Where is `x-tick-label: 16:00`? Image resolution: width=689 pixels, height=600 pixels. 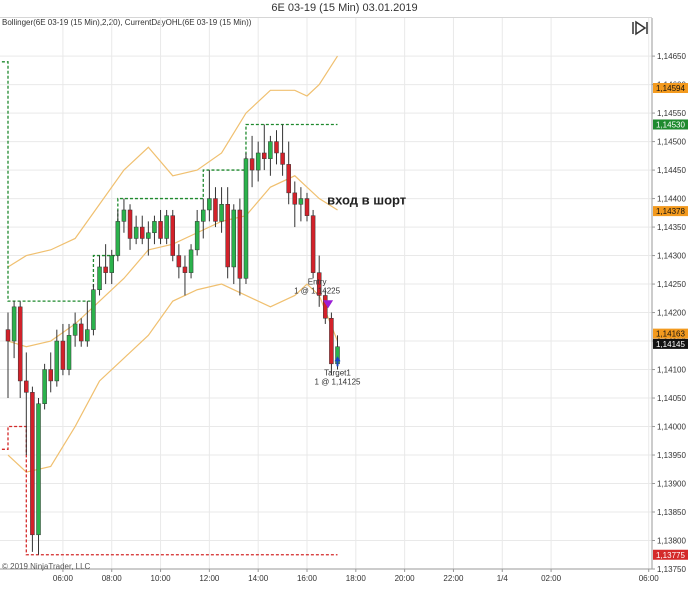 x-tick-label: 16:00 is located at coordinates (307, 578).